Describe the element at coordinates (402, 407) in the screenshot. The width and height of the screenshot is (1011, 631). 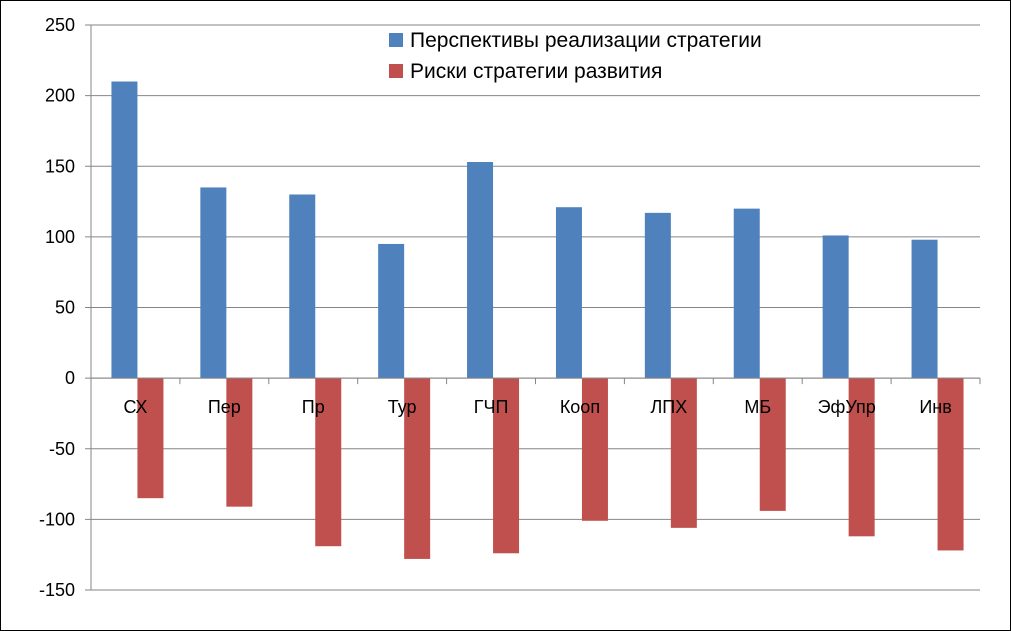
I see `category-label: Тур` at that location.